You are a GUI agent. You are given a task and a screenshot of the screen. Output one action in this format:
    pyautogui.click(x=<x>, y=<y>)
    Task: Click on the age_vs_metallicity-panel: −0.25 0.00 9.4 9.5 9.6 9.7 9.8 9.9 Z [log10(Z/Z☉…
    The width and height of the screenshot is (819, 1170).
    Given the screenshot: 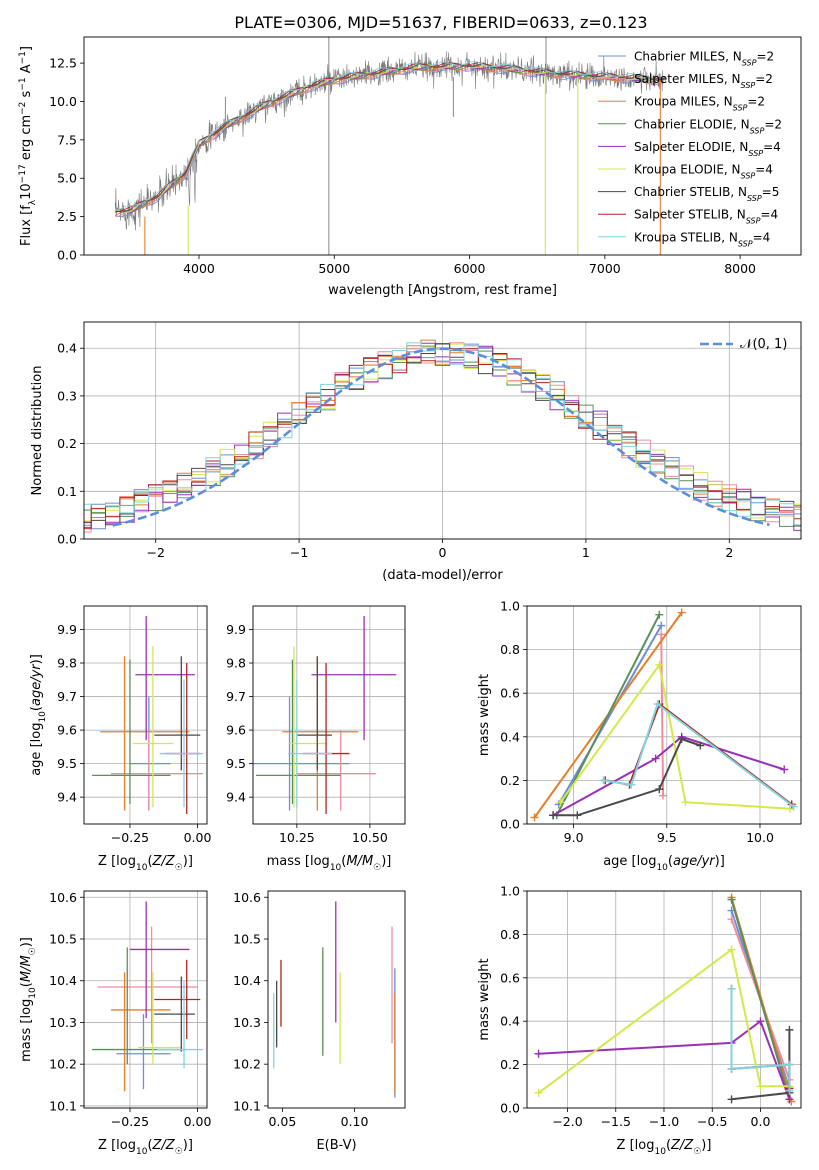 What is the action you would take?
    pyautogui.click(x=120, y=739)
    